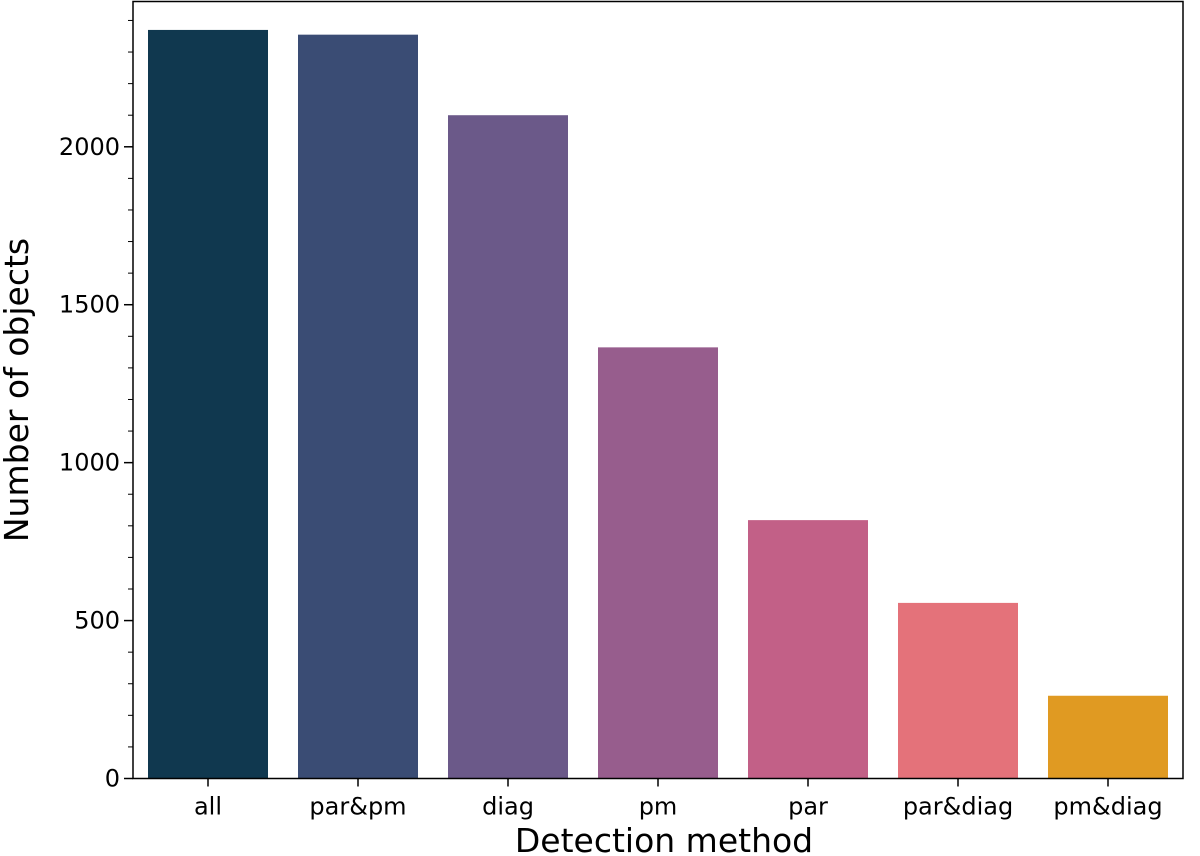 The image size is (1200, 856). What do you see at coordinates (808, 807) in the screenshot?
I see `x-tick-label: par` at bounding box center [808, 807].